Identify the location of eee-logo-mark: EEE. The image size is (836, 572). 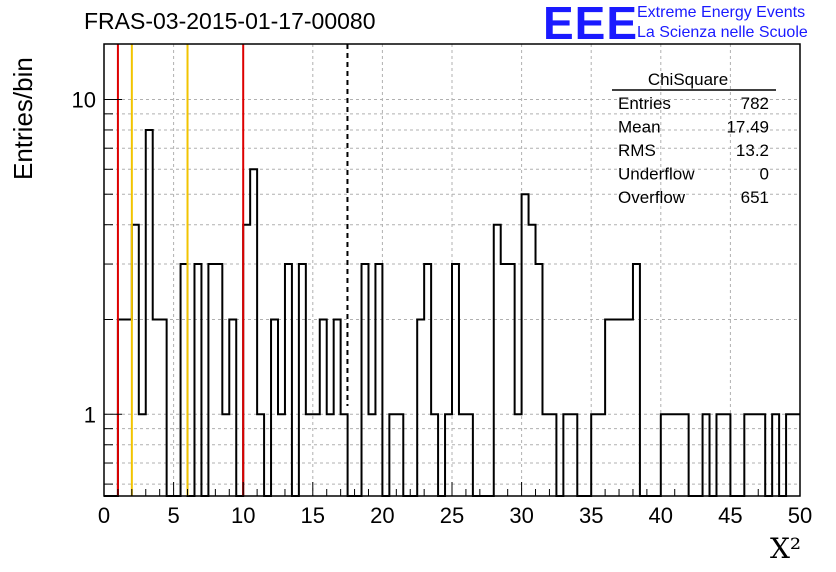
(591, 24).